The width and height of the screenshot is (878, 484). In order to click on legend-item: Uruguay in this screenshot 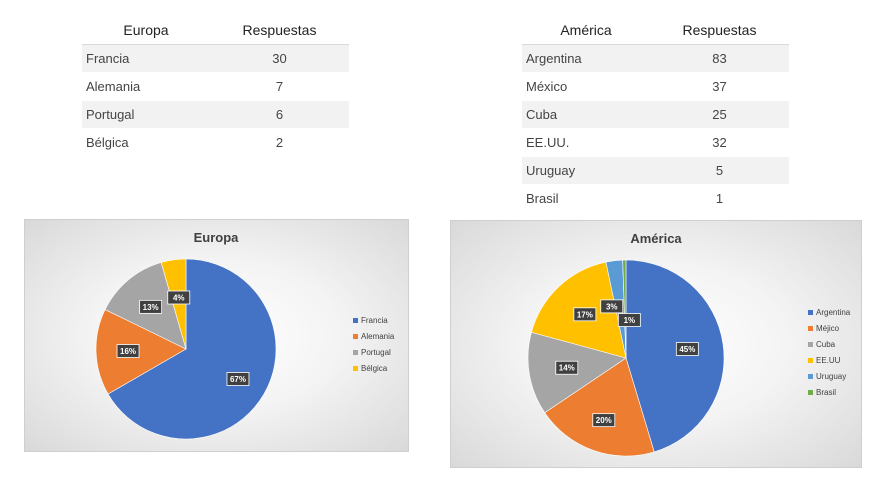, I will do `click(827, 376)`.